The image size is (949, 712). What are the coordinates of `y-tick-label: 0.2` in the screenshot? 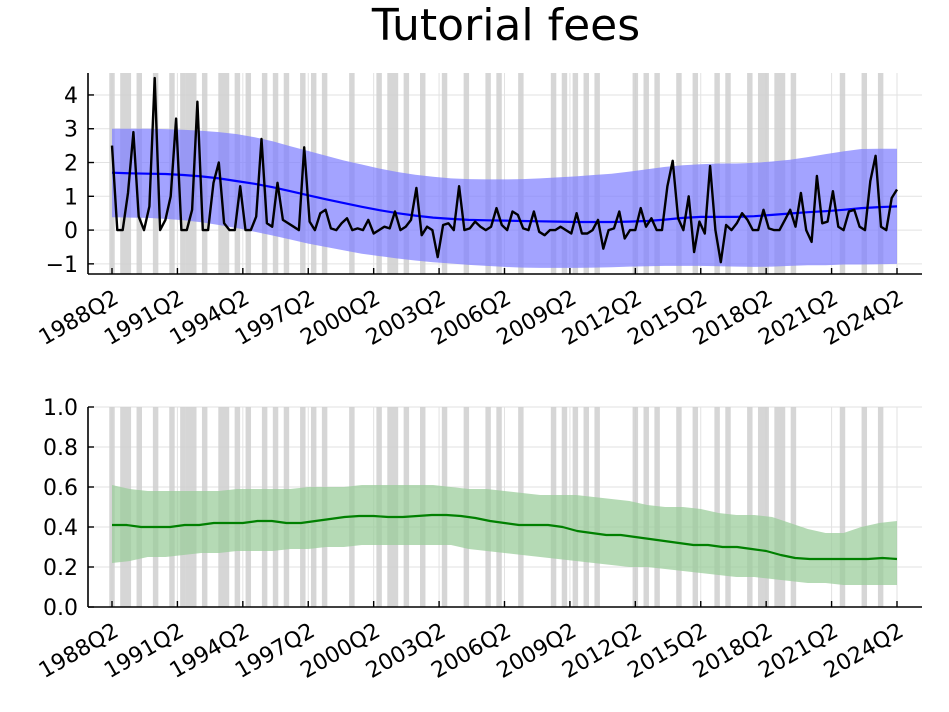 It's located at (60, 568).